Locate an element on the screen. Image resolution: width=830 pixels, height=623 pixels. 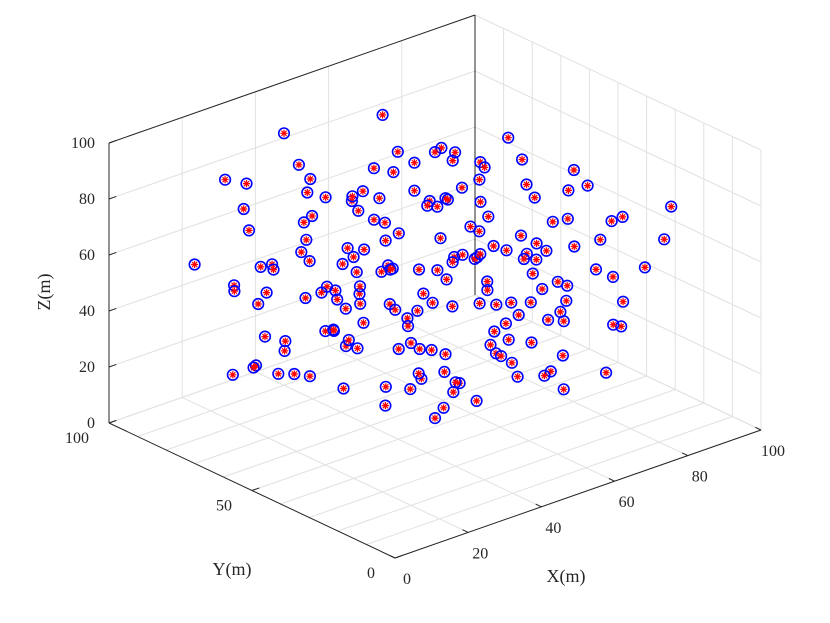
z-axis-label: Z(m) is located at coordinates (44, 292).